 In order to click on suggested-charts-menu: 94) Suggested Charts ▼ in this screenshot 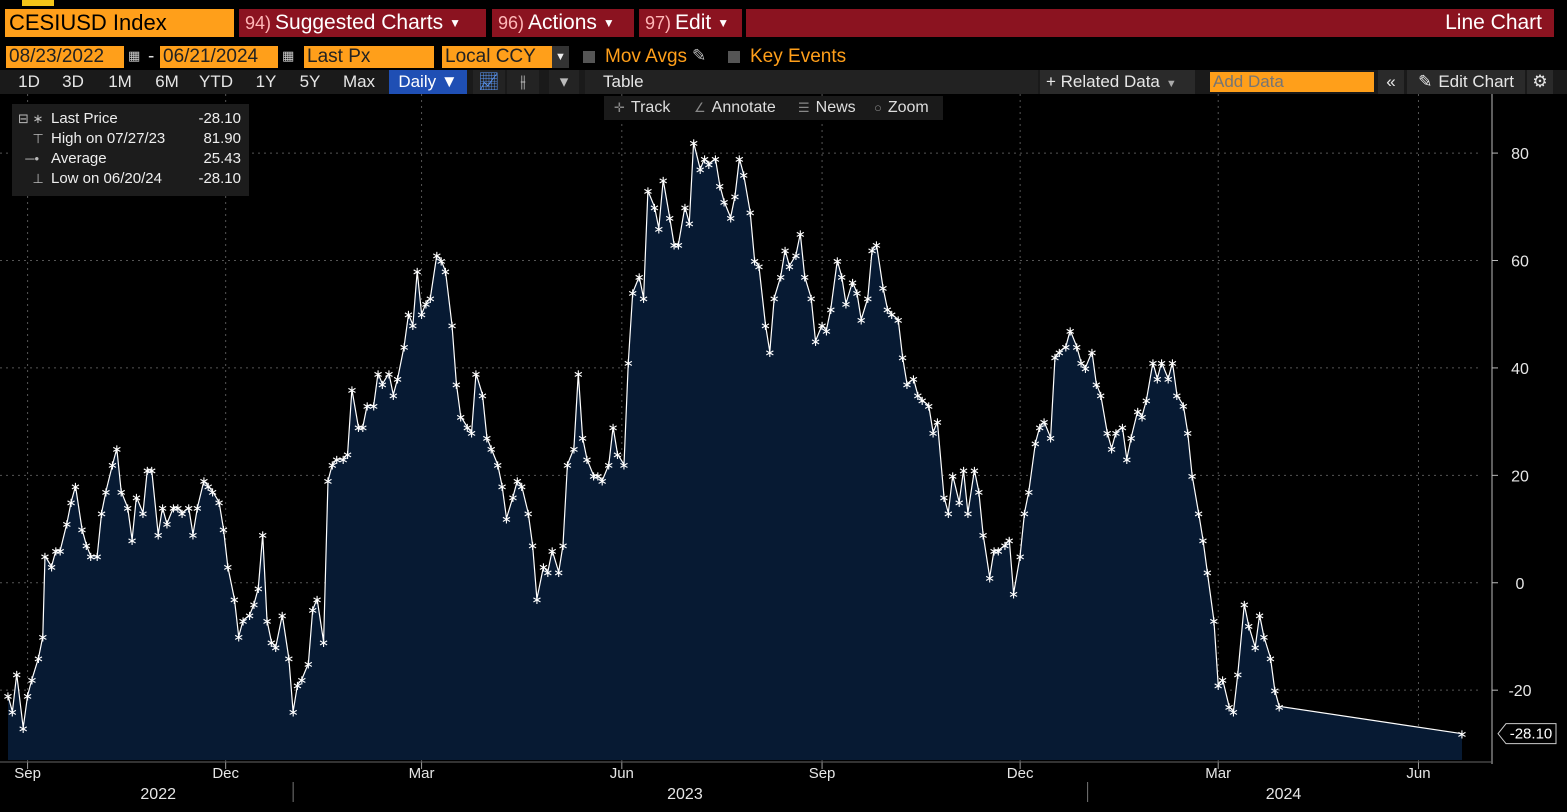, I will do `click(362, 23)`.